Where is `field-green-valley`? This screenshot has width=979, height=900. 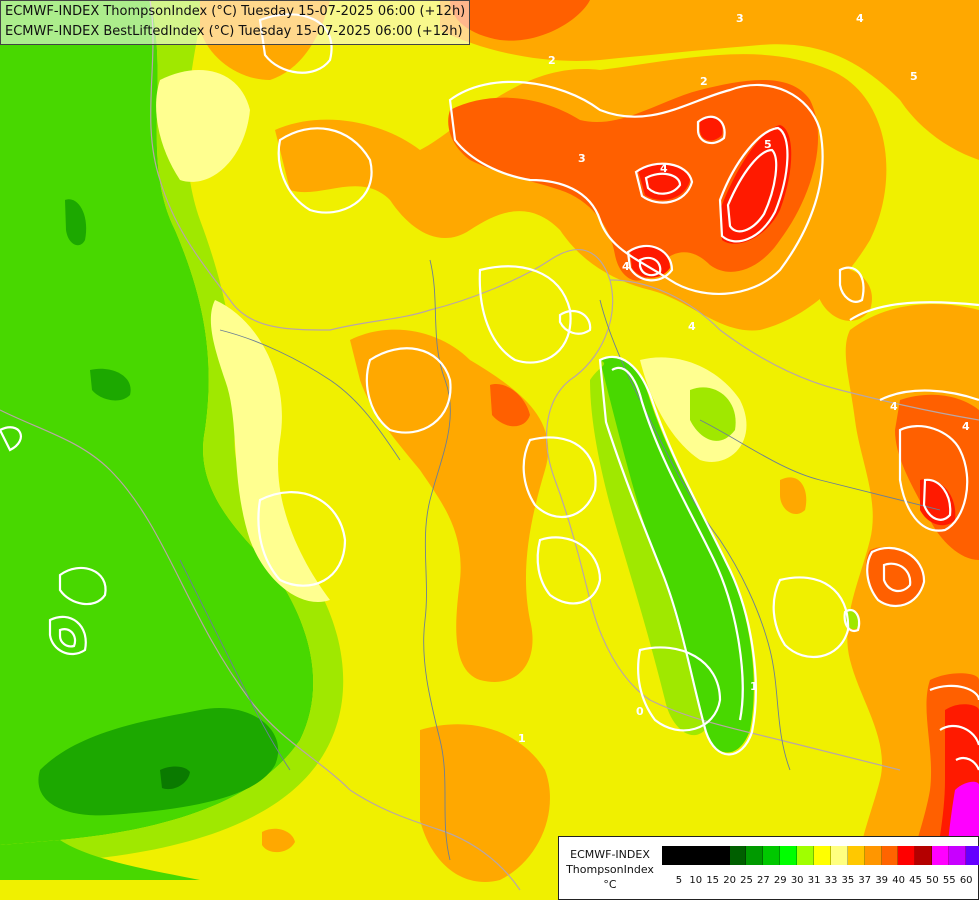 field-green-valley is located at coordinates (677, 554).